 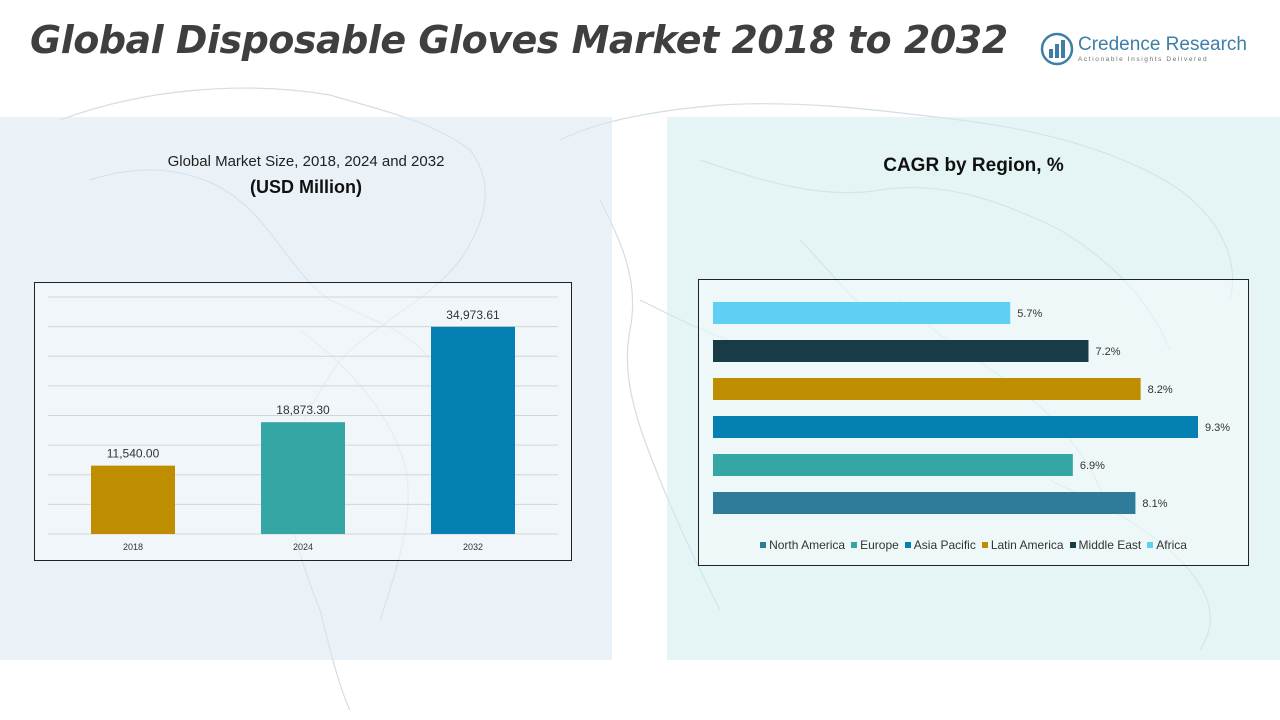 I want to click on cagr-bar-chart: 5.7% 7.2% 8.2% 9.3% 6.9% 8.1%, so click(x=971, y=408).